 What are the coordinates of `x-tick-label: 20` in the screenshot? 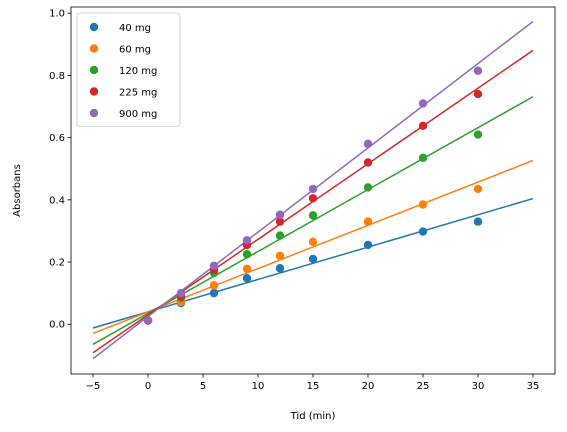 It's located at (368, 386).